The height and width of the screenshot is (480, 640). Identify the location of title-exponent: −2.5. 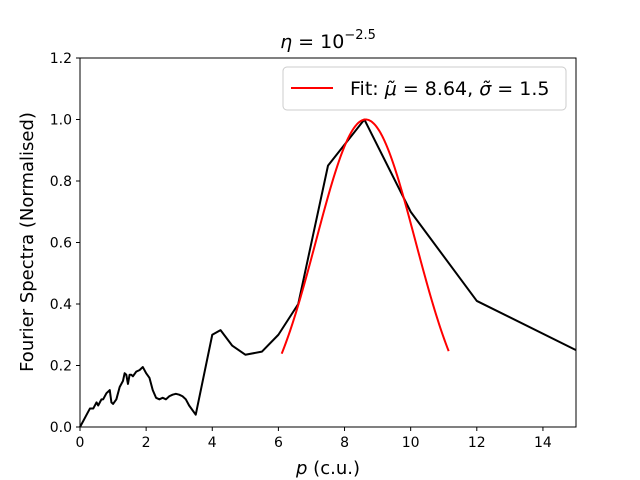
(360, 35).